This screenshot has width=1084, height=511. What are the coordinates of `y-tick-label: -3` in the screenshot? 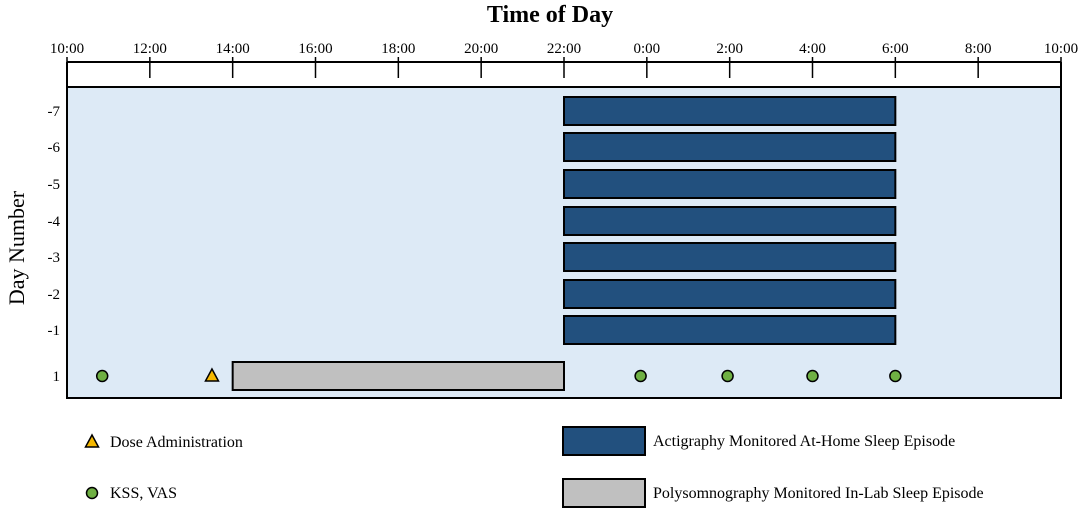 It's located at (54, 258).